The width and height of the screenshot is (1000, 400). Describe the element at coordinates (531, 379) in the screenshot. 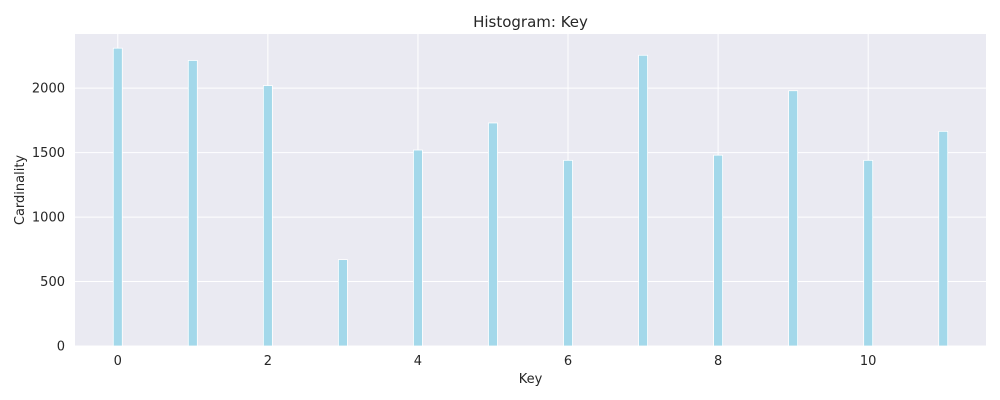

I see `x-axis-label: Key` at that location.